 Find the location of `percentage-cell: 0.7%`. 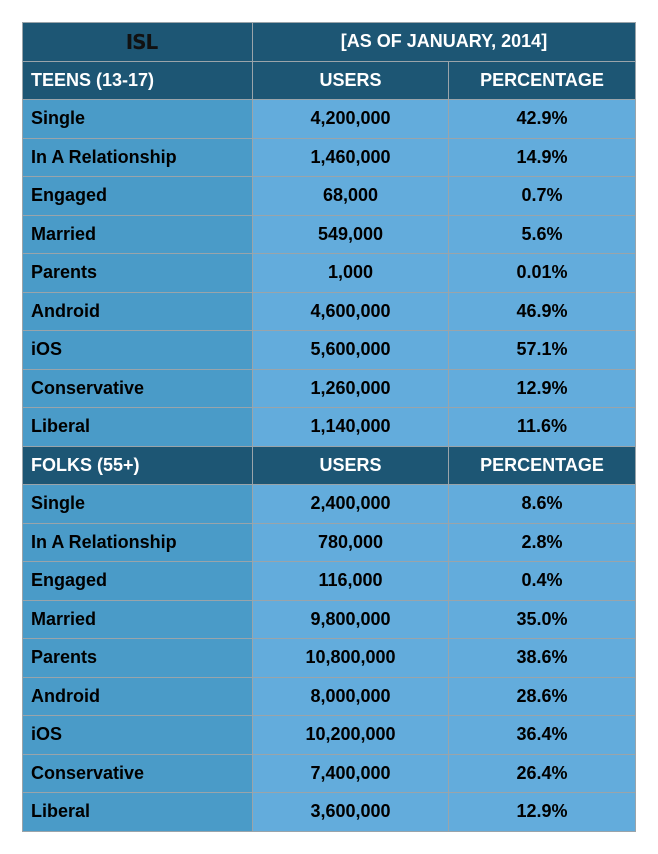

percentage-cell: 0.7% is located at coordinates (542, 196).